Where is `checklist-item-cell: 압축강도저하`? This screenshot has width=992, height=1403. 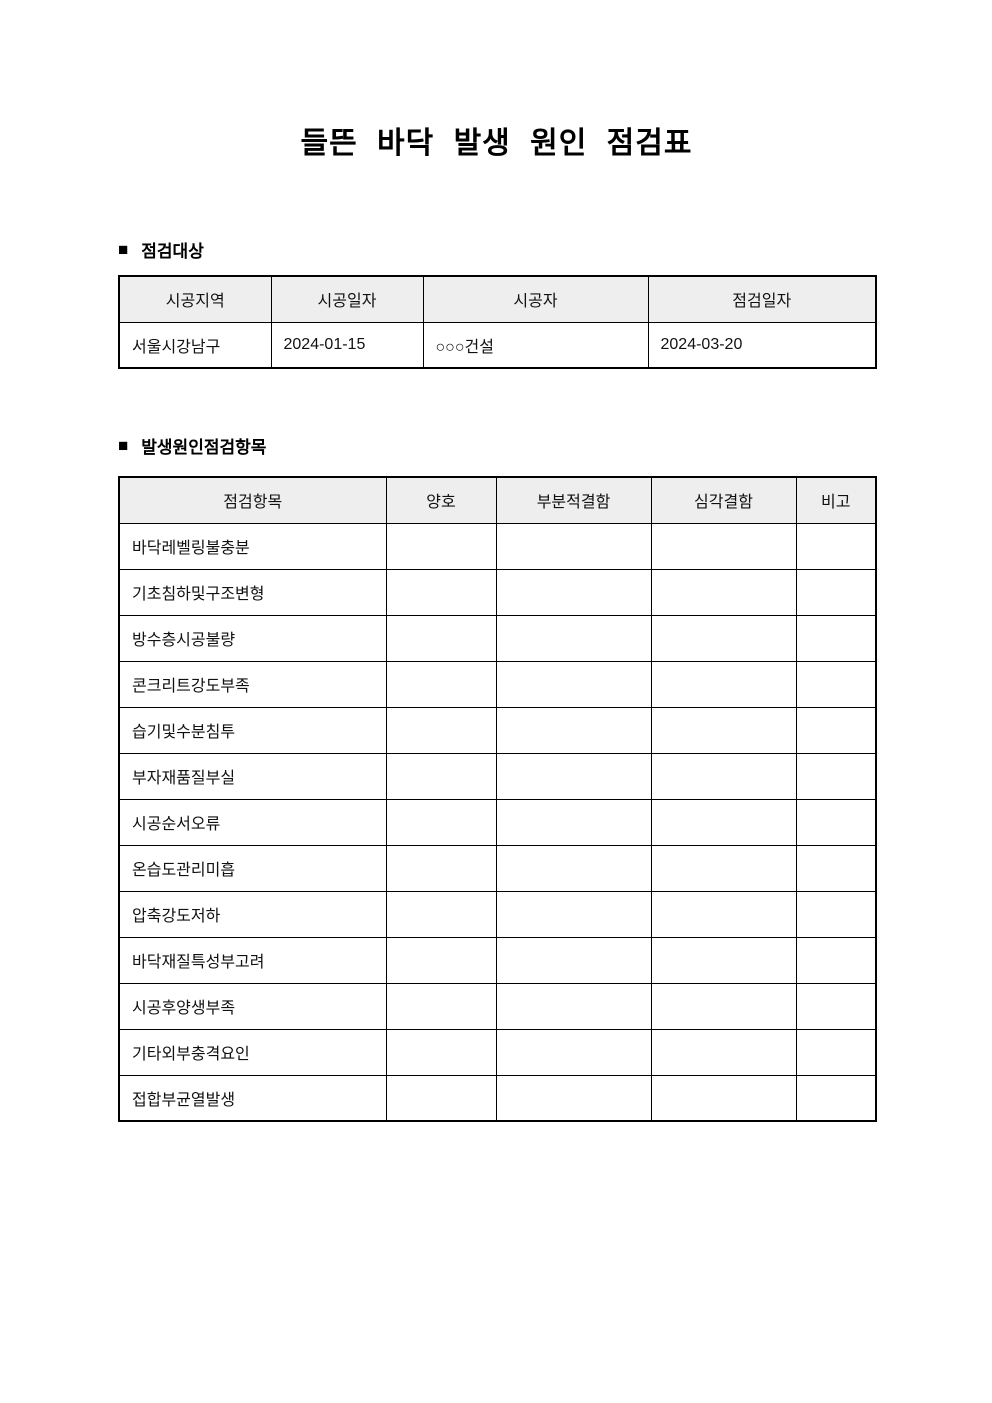 checklist-item-cell: 압축강도저하 is located at coordinates (252, 914).